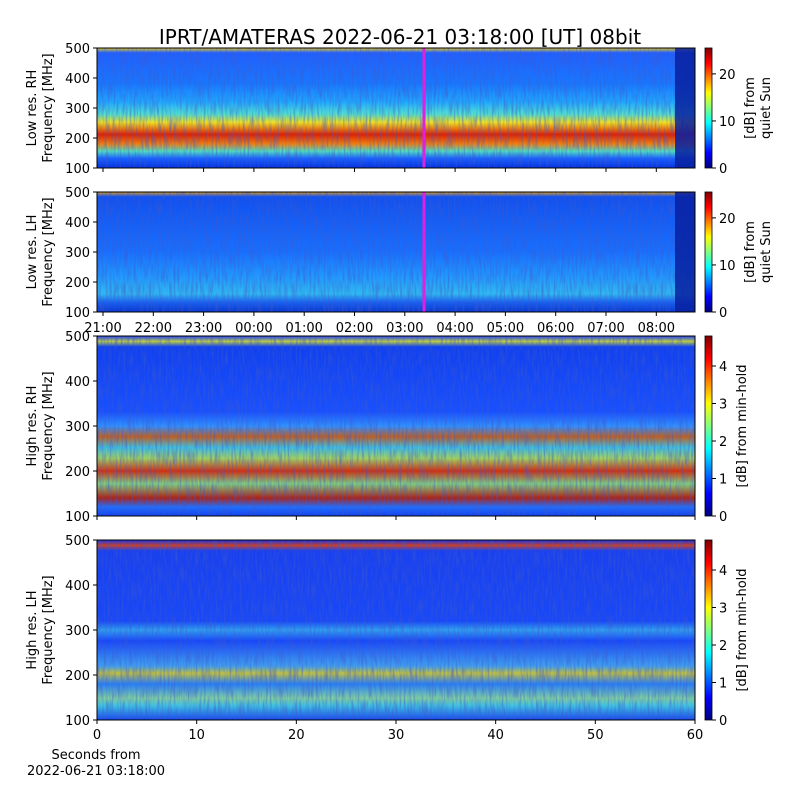 This screenshot has height=804, width=800. I want to click on x-axis-label: 2022-06-21 03:18:00, so click(96, 771).